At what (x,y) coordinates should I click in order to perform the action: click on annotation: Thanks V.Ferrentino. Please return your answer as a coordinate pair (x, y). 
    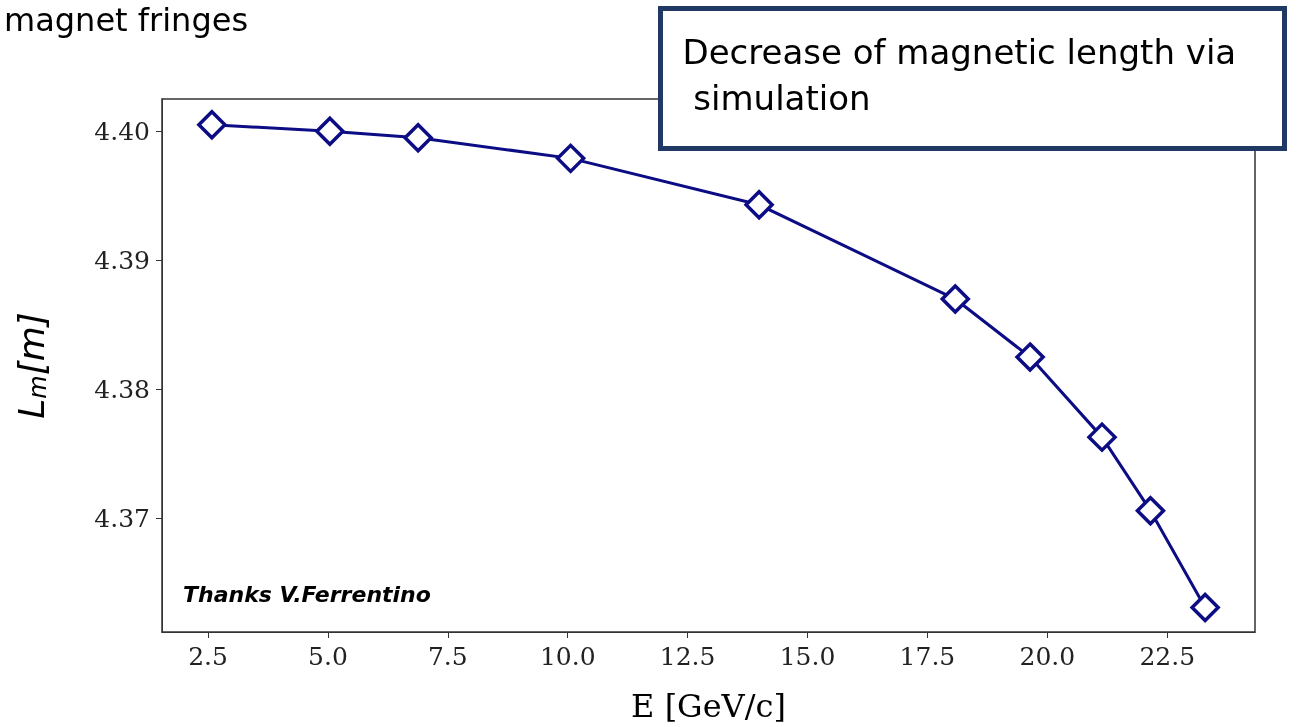
    Looking at the image, I should click on (307, 594).